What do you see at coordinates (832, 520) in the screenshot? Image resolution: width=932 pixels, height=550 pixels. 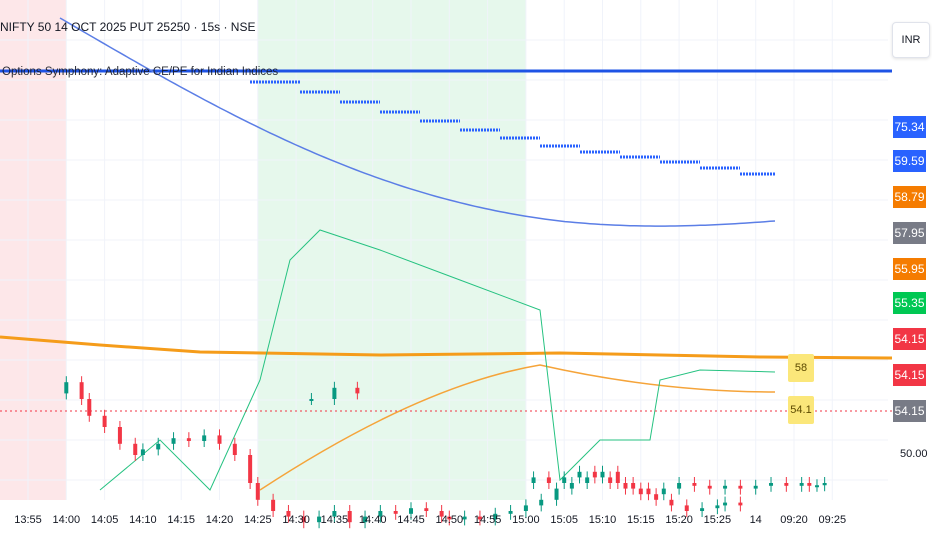 I see `x-tick-label: 09:25` at bounding box center [832, 520].